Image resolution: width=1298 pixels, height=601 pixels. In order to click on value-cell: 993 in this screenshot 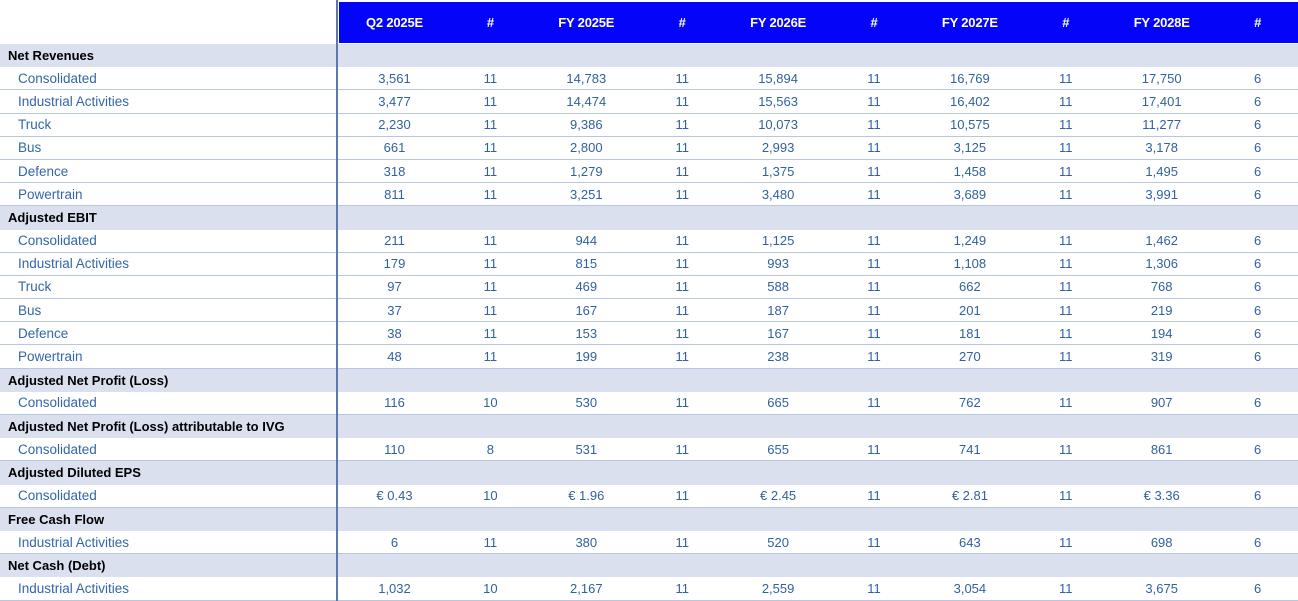, I will do `click(778, 264)`.